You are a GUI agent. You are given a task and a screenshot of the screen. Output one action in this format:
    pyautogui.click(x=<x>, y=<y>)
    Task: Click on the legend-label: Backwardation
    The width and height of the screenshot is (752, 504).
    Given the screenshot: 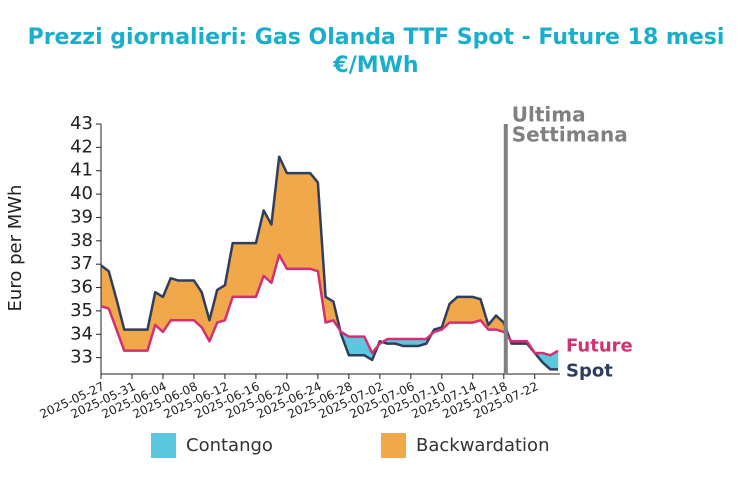 What is the action you would take?
    pyautogui.click(x=482, y=445)
    